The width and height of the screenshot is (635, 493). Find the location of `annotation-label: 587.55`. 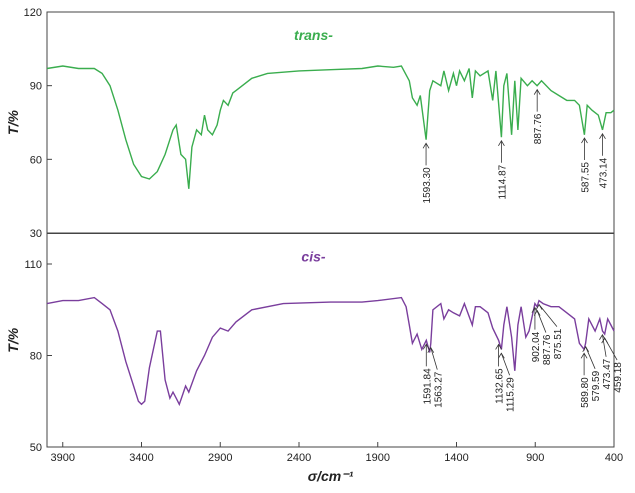

annotation-label: 587.55 is located at coordinates (585, 177).